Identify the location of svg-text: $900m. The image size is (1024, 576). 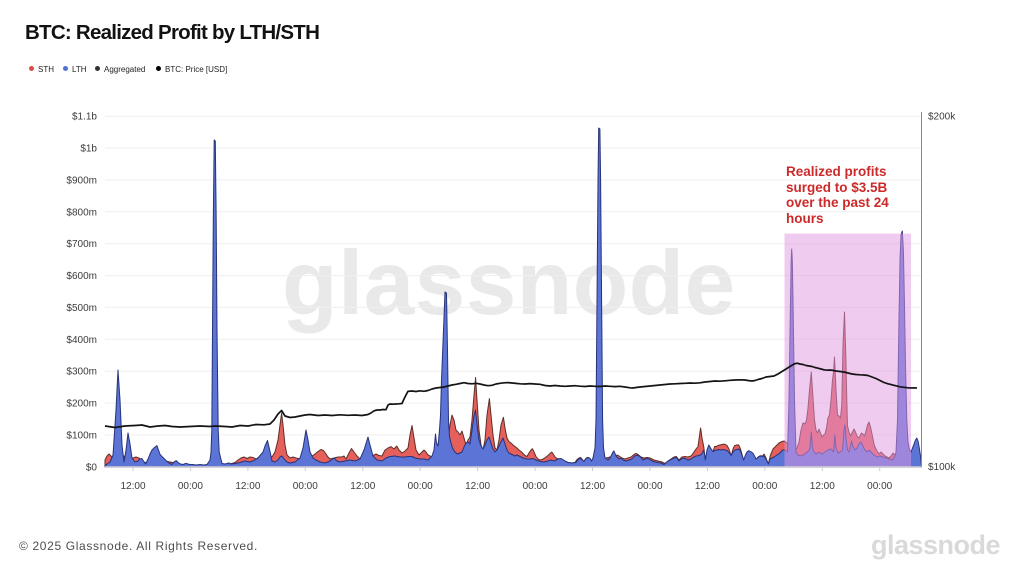
(81, 180).